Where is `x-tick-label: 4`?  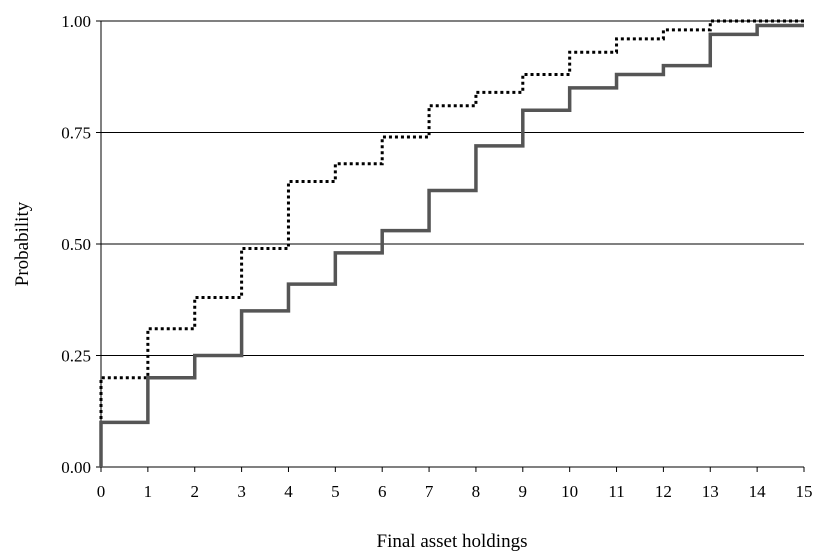
x-tick-label: 4 is located at coordinates (288, 491).